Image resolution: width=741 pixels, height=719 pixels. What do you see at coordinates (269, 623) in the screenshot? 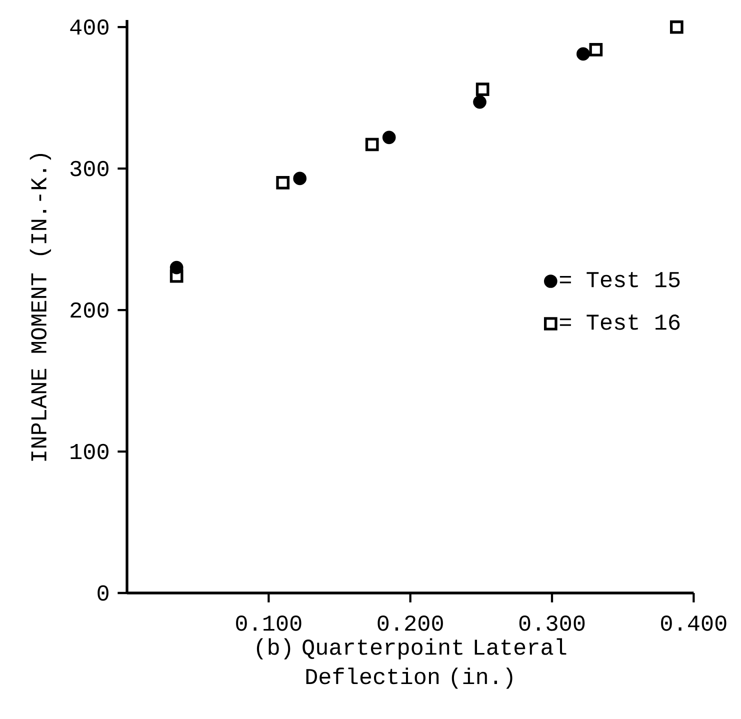
I see `x-tick-label: 0.100` at bounding box center [269, 623].